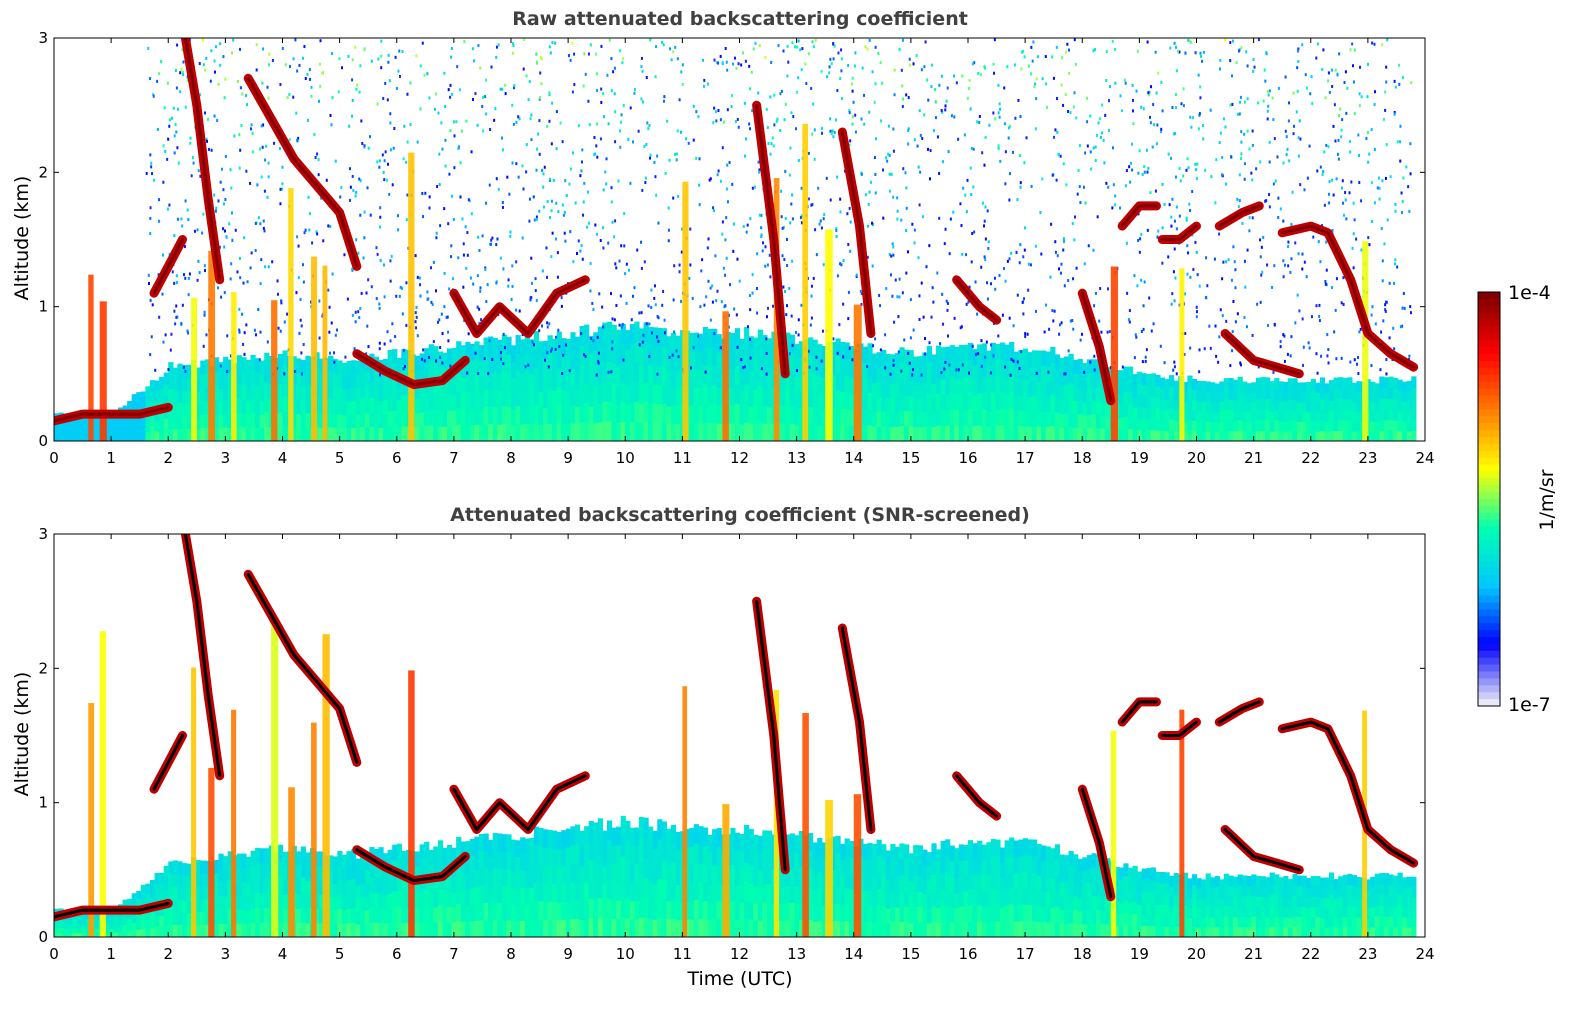 This screenshot has width=1595, height=1020. Describe the element at coordinates (1179, 232) in the screenshot. I see `cloud-layer-core` at that location.